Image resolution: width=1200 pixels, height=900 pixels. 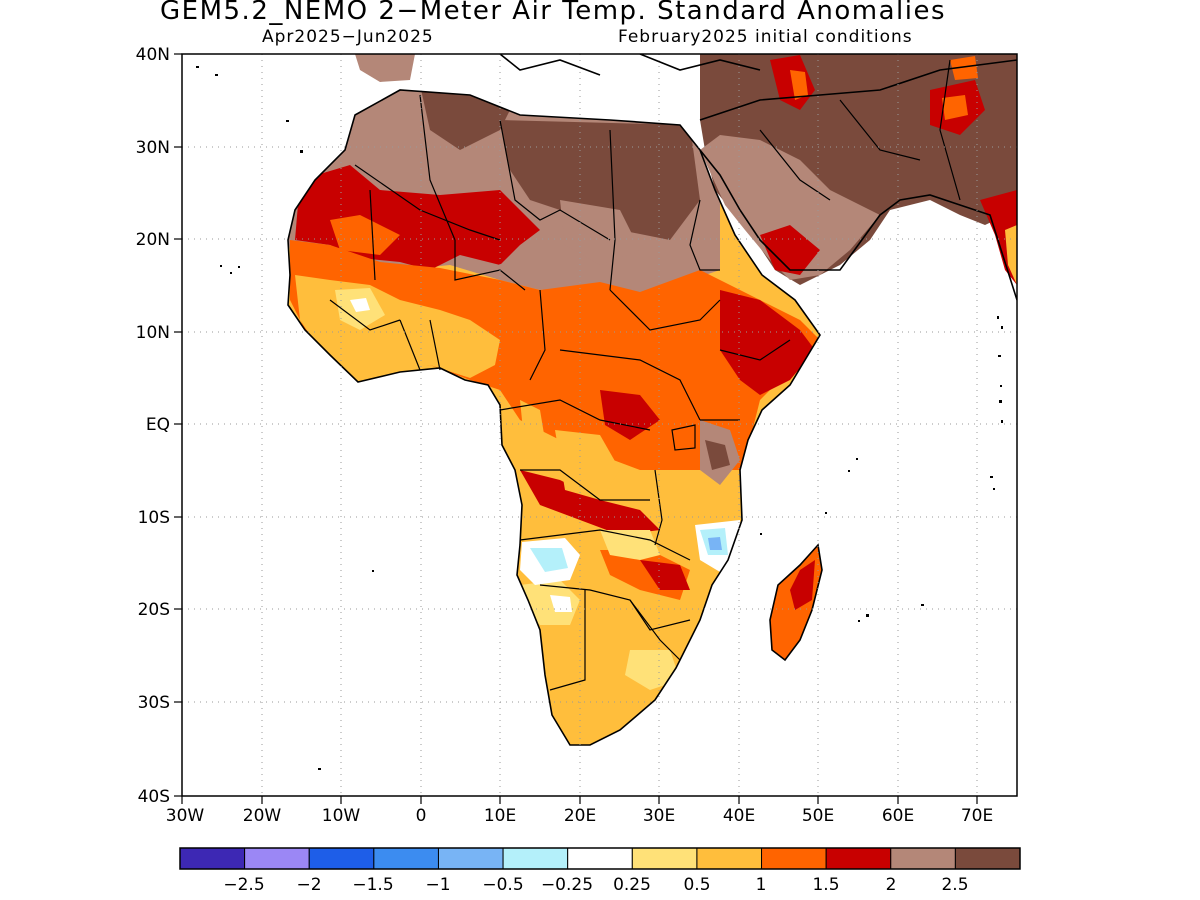 What do you see at coordinates (632, 885) in the screenshot?
I see `colorbar-label: 0.25` at bounding box center [632, 885].